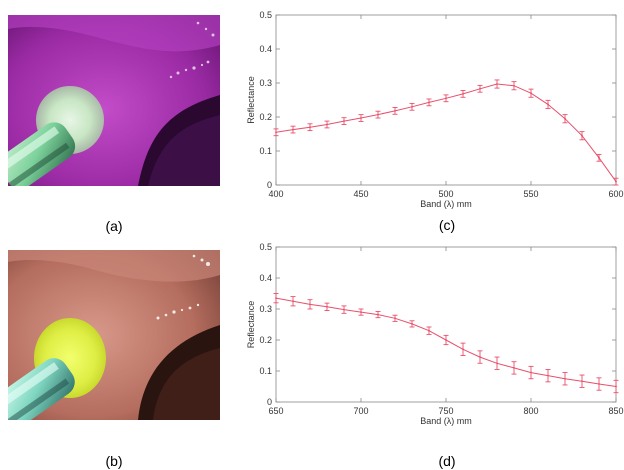  I want to click on caption-a: (a), so click(114, 226).